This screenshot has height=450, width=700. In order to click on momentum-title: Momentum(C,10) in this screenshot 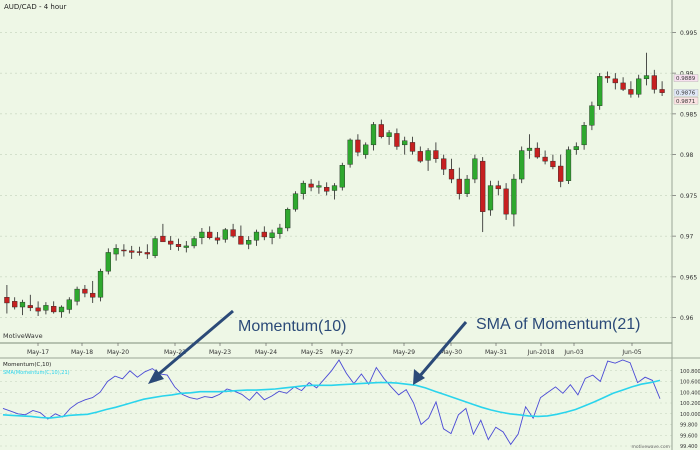, I will do `click(27, 365)`.